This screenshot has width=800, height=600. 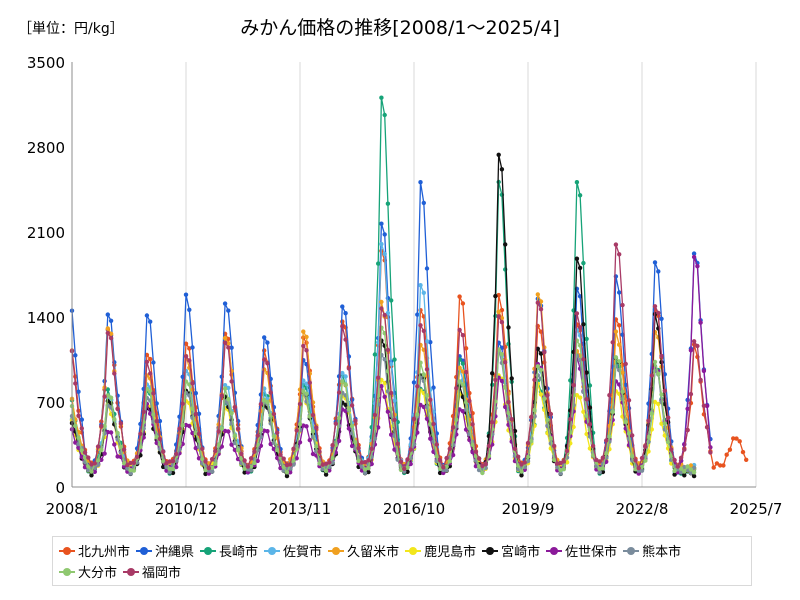 What do you see at coordinates (652, 550) in the screenshot?
I see `legend-item: 熊本市` at bounding box center [652, 550].